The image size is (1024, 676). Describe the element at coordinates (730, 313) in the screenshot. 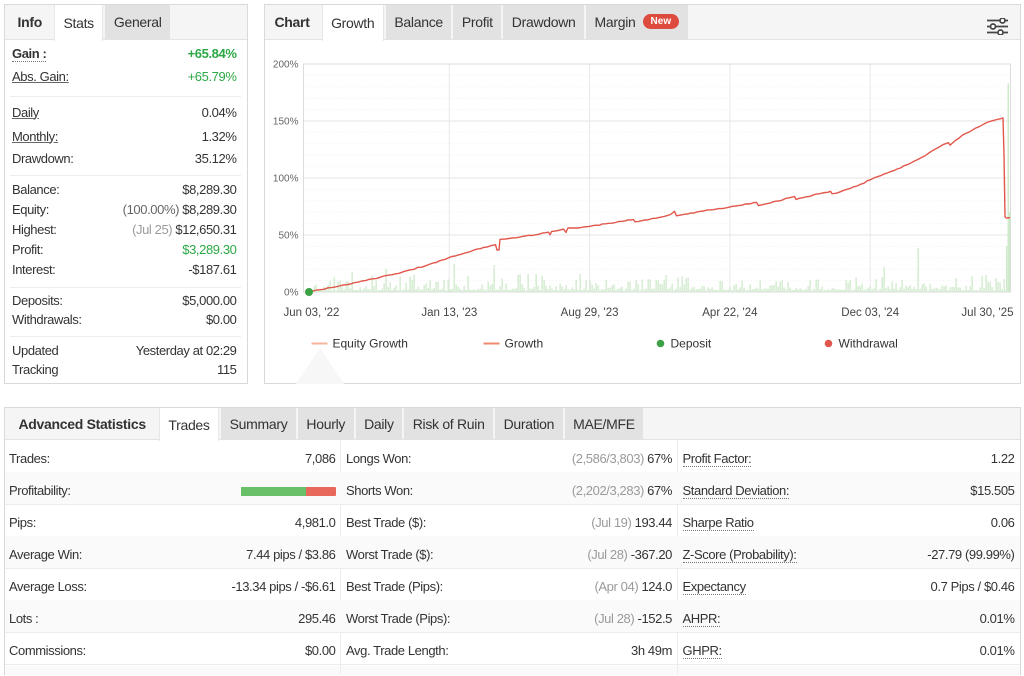

I see `svg-text: Apr 22, '24` at that location.